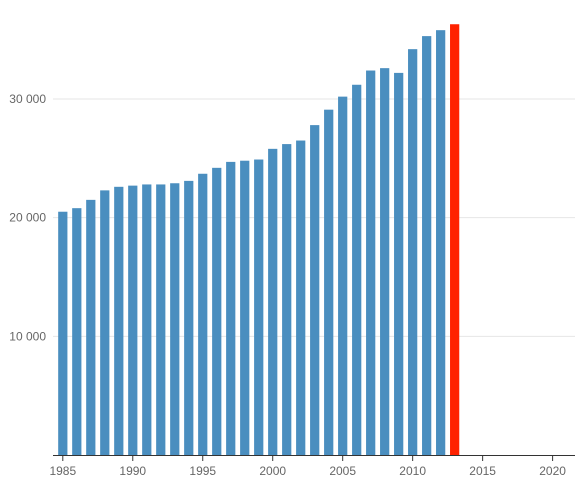  What do you see at coordinates (342, 471) in the screenshot?
I see `x-tick-label: 2005` at bounding box center [342, 471].